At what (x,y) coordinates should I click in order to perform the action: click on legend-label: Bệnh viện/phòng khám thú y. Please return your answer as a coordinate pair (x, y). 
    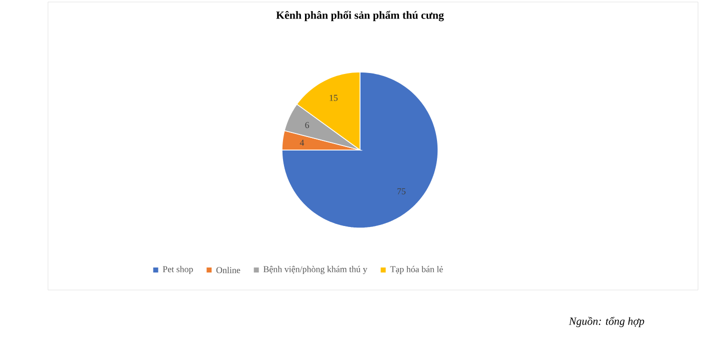
    Looking at the image, I should click on (315, 270).